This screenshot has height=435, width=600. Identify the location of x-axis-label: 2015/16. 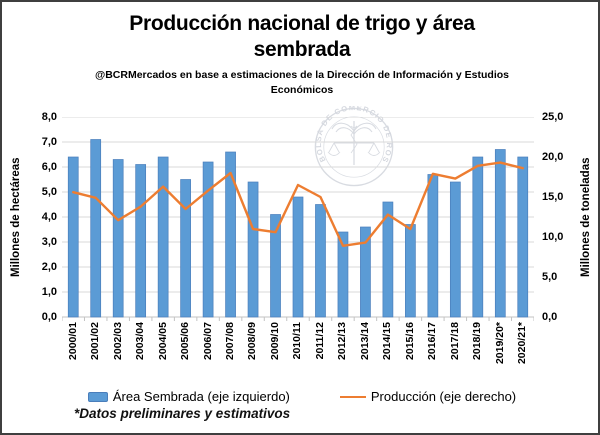
(409, 341).